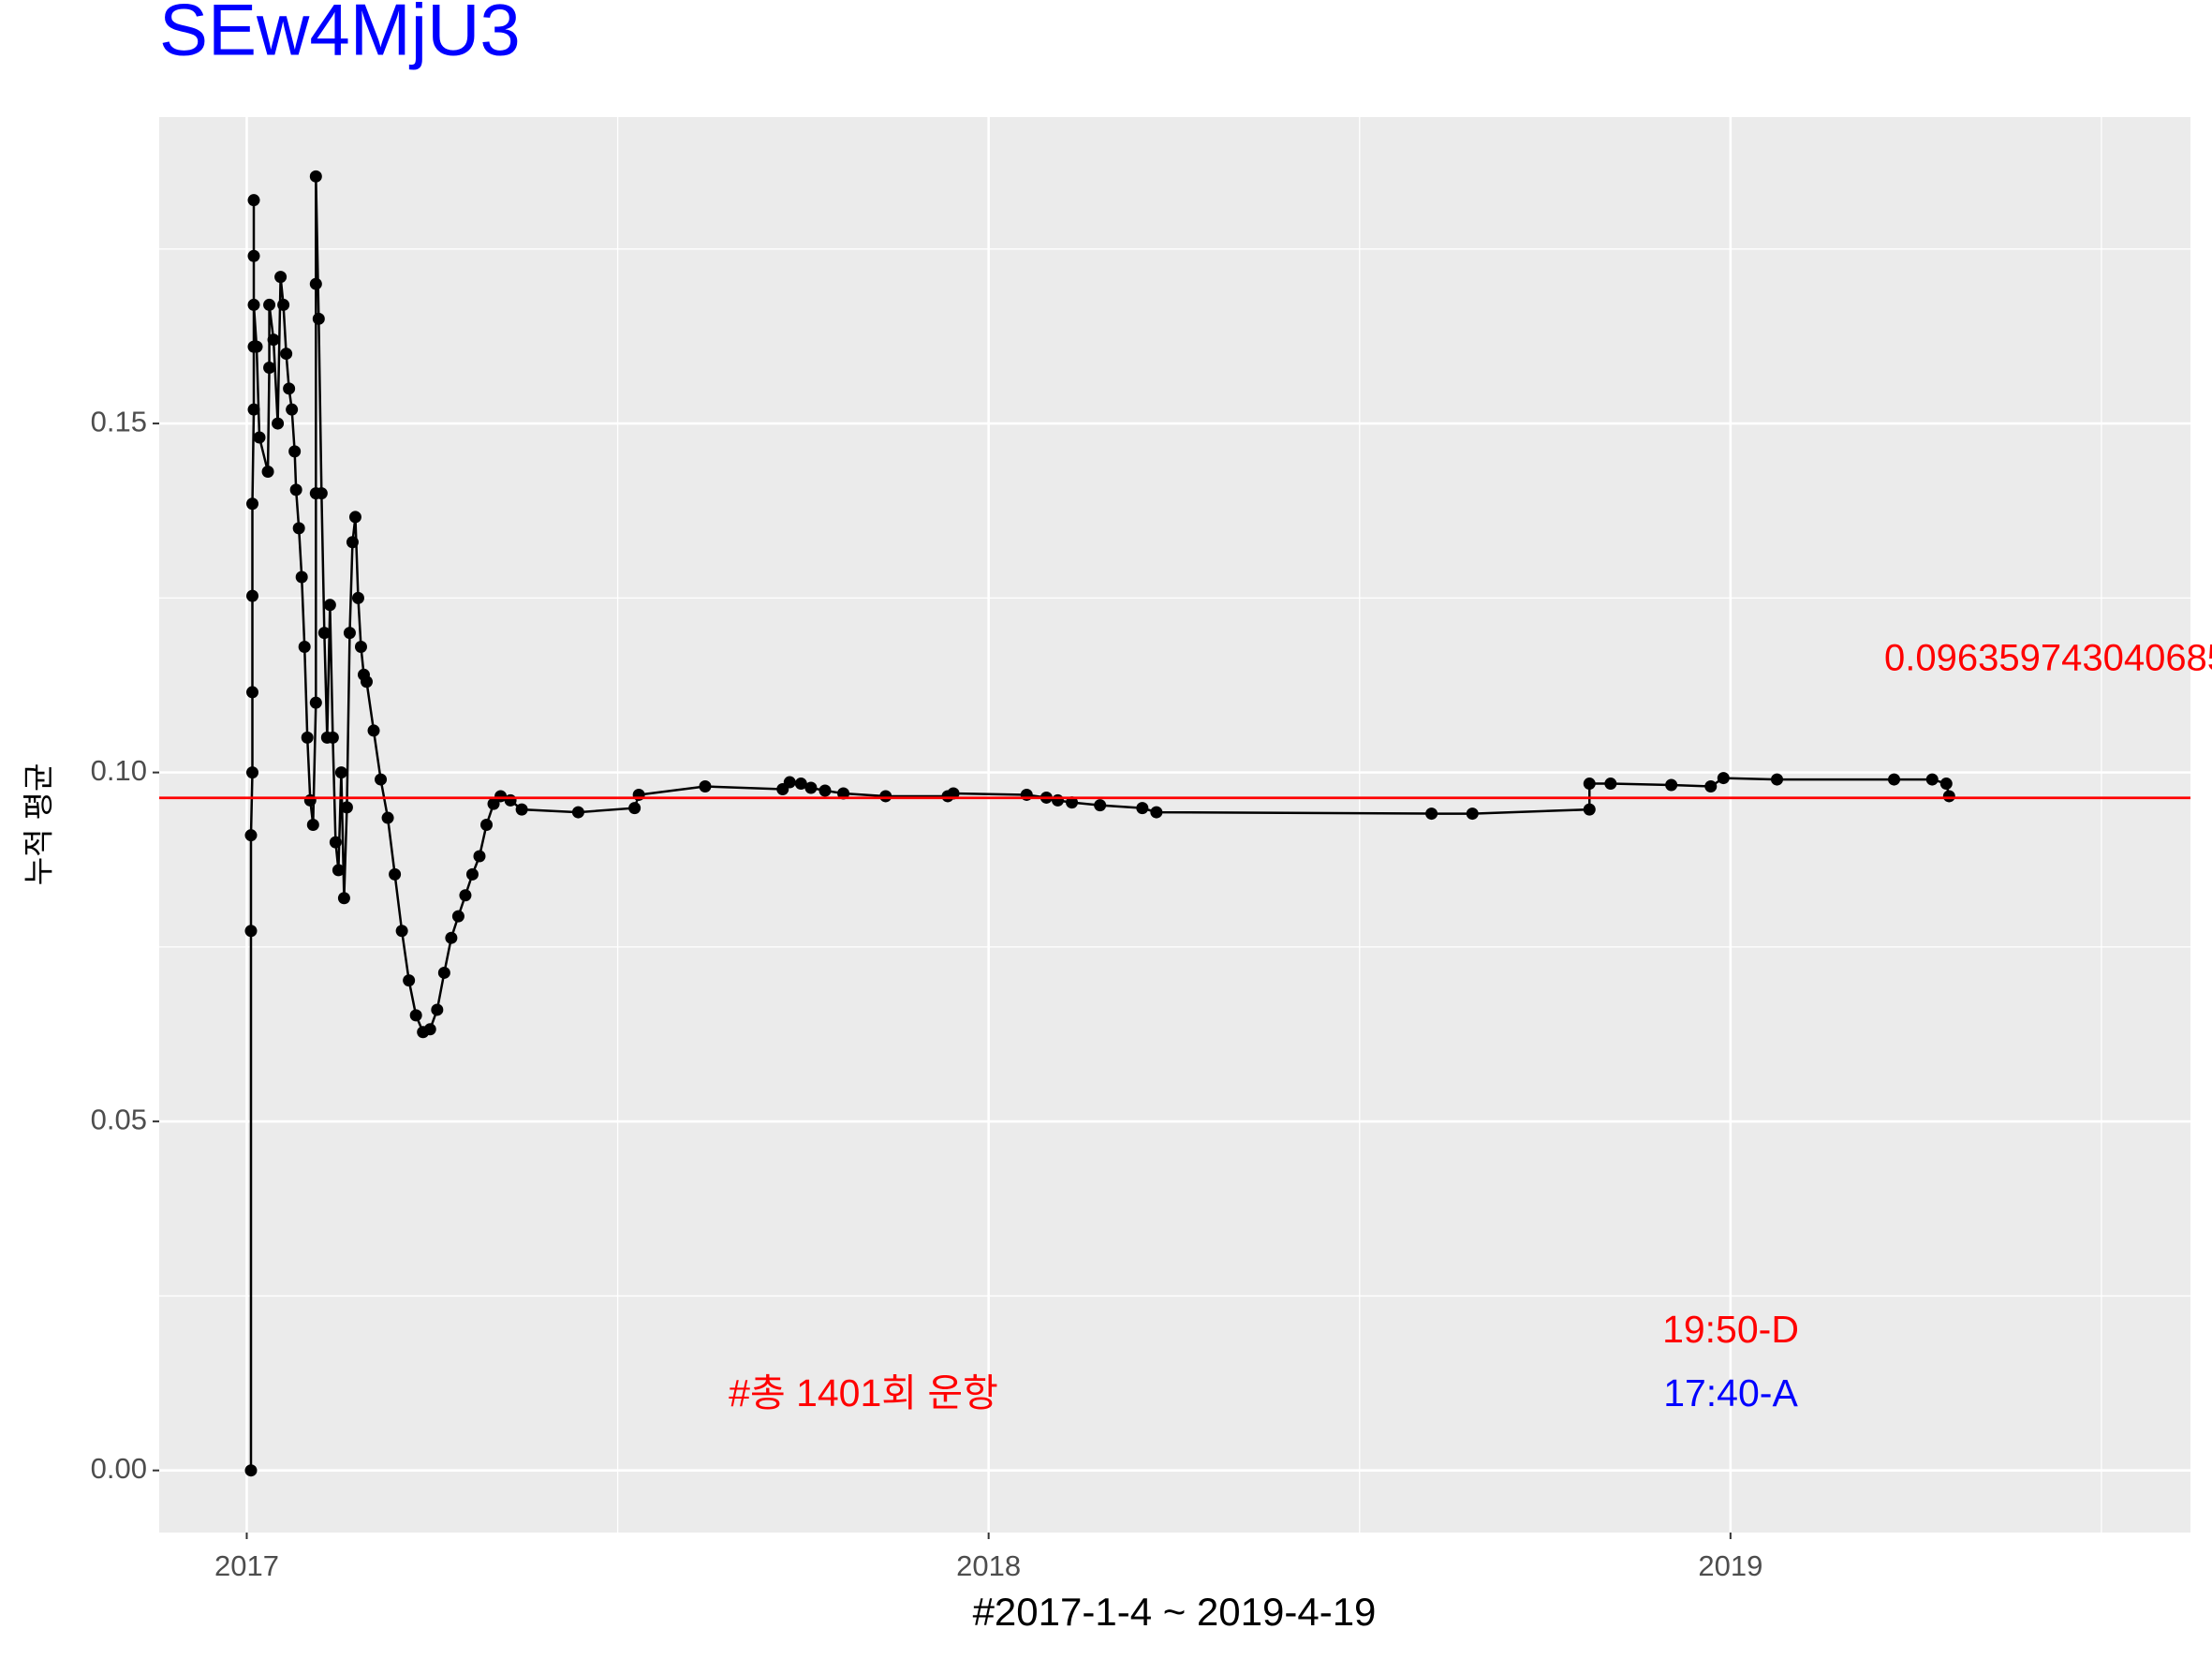 Image resolution: width=2212 pixels, height=1659 pixels. What do you see at coordinates (119, 771) in the screenshot?
I see `y-tick-label: 0.10` at bounding box center [119, 771].